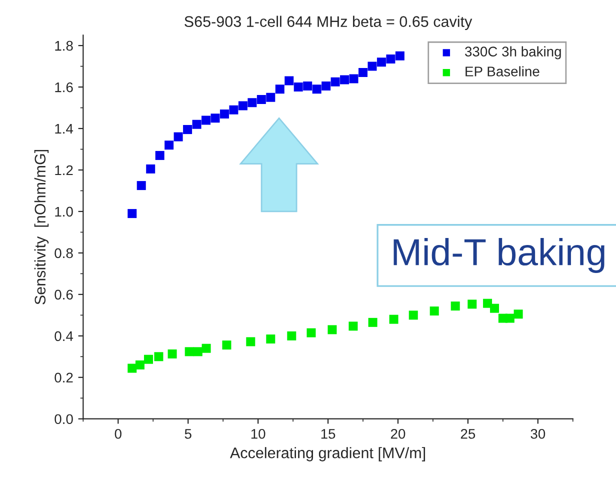 The image size is (616, 482). I want to click on legend-label: 330C 3h baking, so click(513, 53).